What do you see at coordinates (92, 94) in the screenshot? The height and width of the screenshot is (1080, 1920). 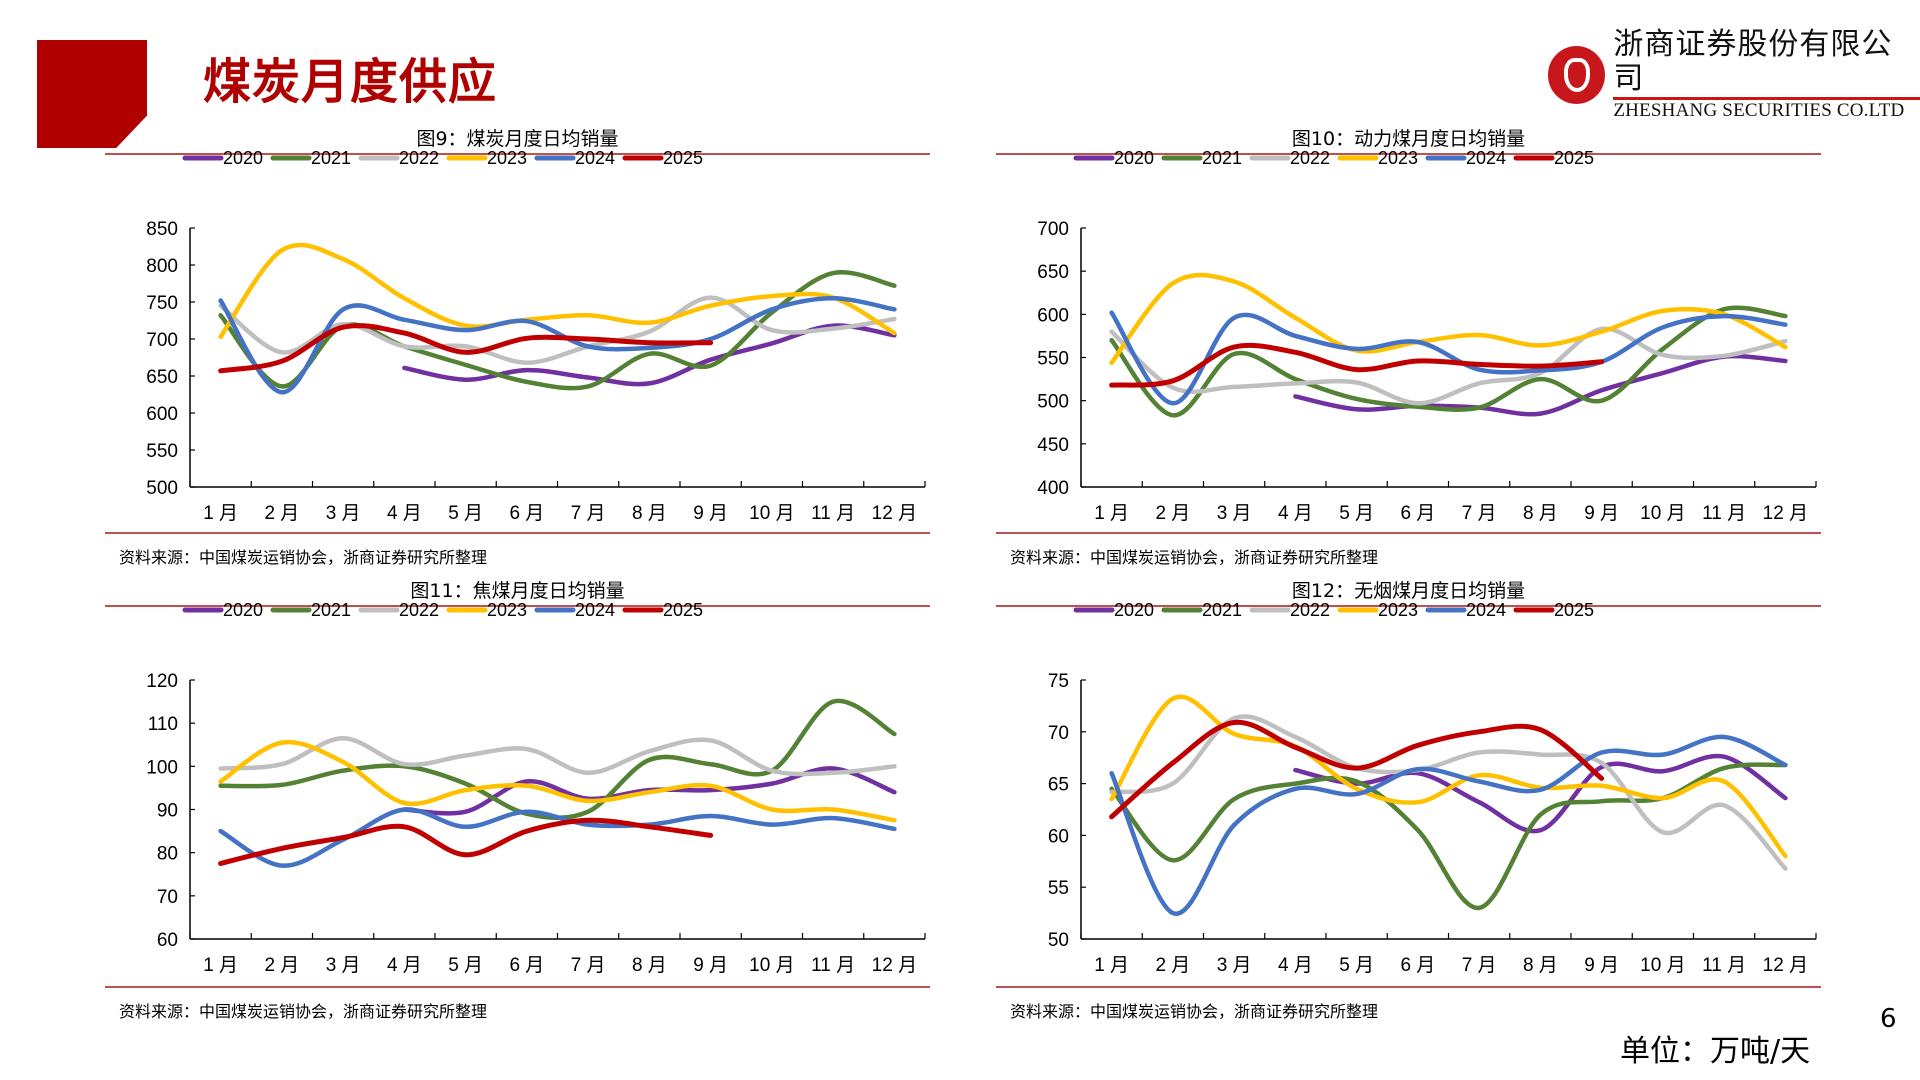 I see `header-corner-decoration` at bounding box center [92, 94].